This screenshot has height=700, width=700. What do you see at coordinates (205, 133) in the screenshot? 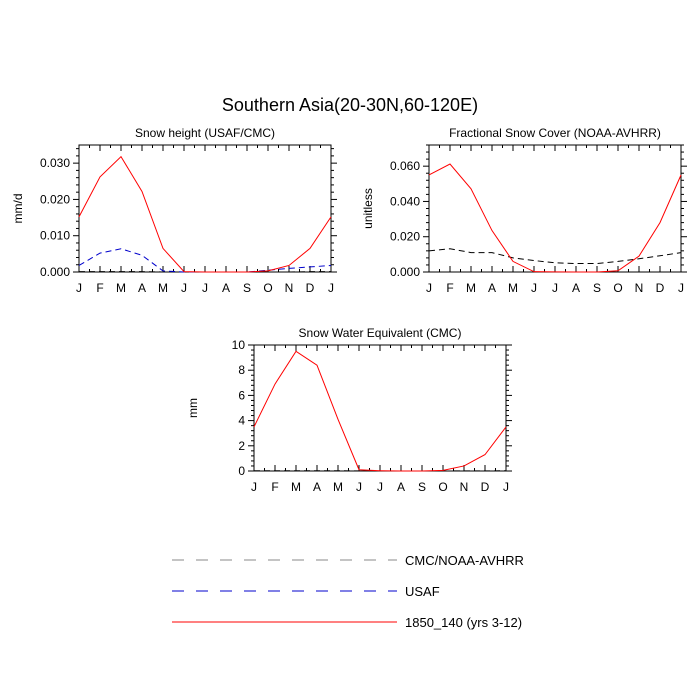
I see `panel-title: Snow height (USAF/CMC)` at bounding box center [205, 133].